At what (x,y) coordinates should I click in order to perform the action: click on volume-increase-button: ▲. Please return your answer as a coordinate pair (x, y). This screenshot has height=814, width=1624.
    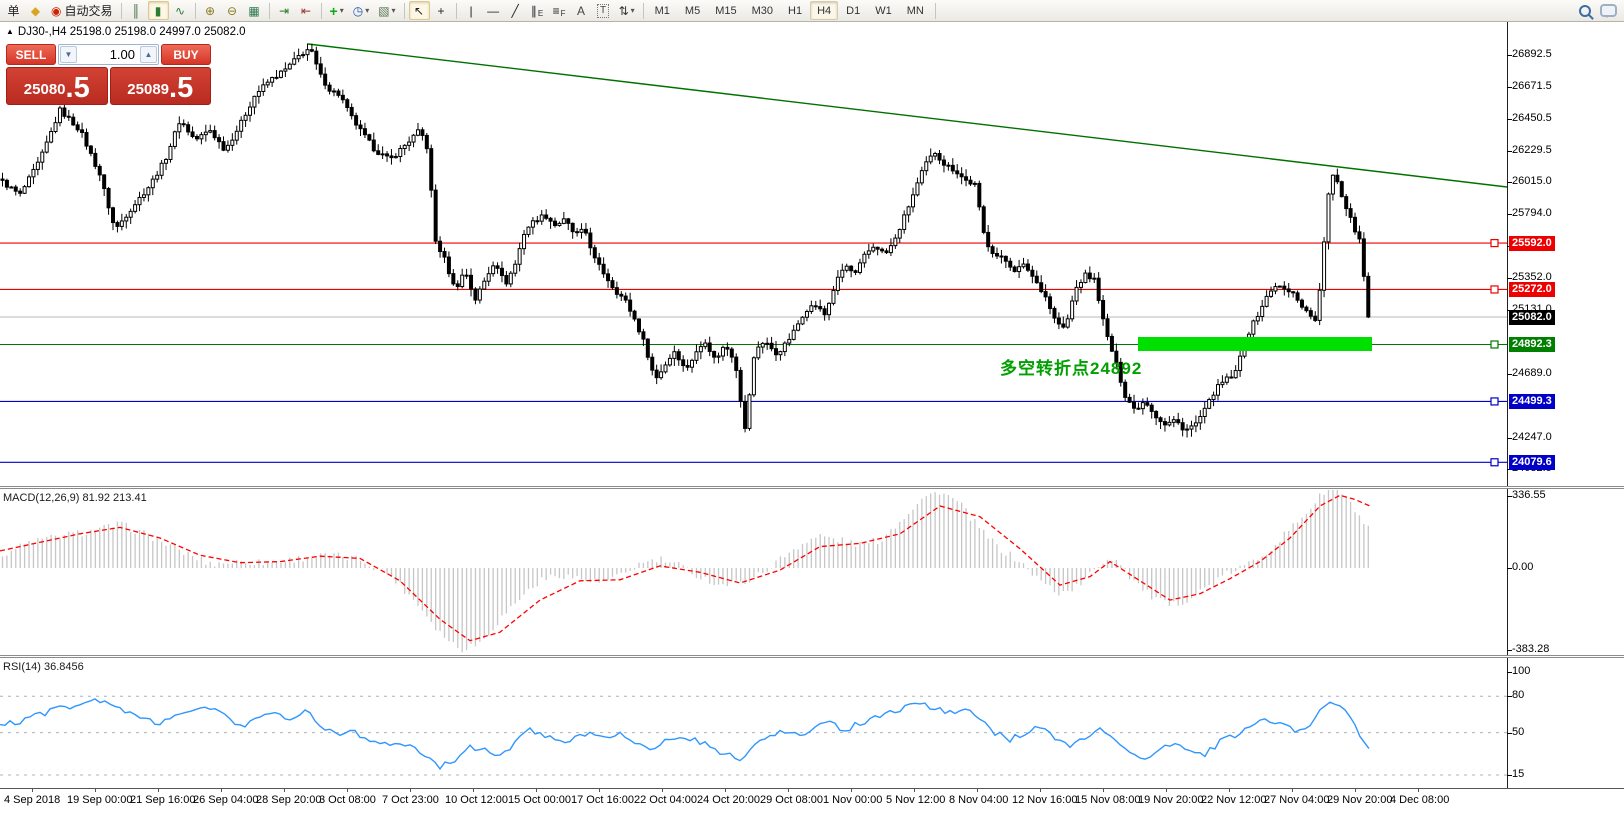
    Looking at the image, I should click on (148, 54).